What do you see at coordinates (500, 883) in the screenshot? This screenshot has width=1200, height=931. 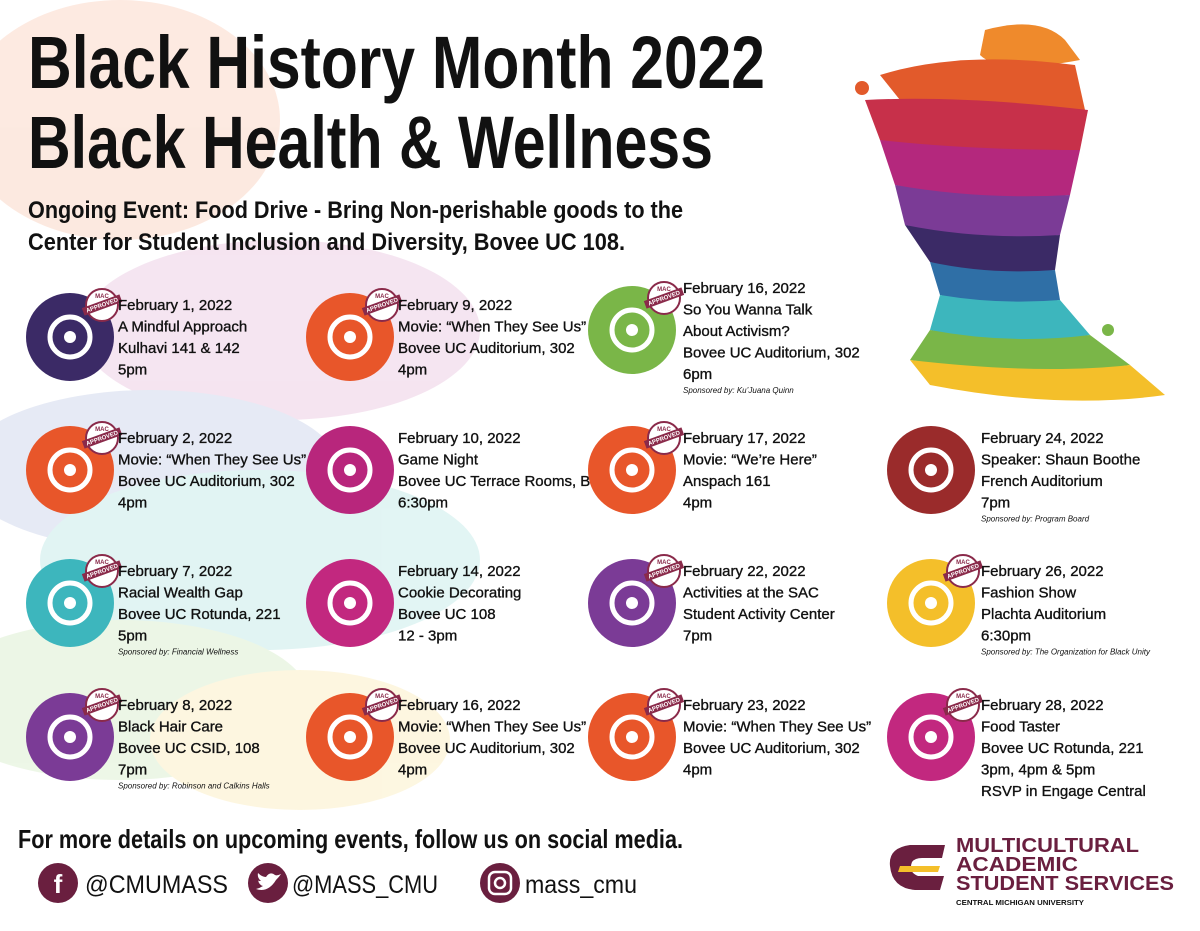 I see `instagram-icon` at bounding box center [500, 883].